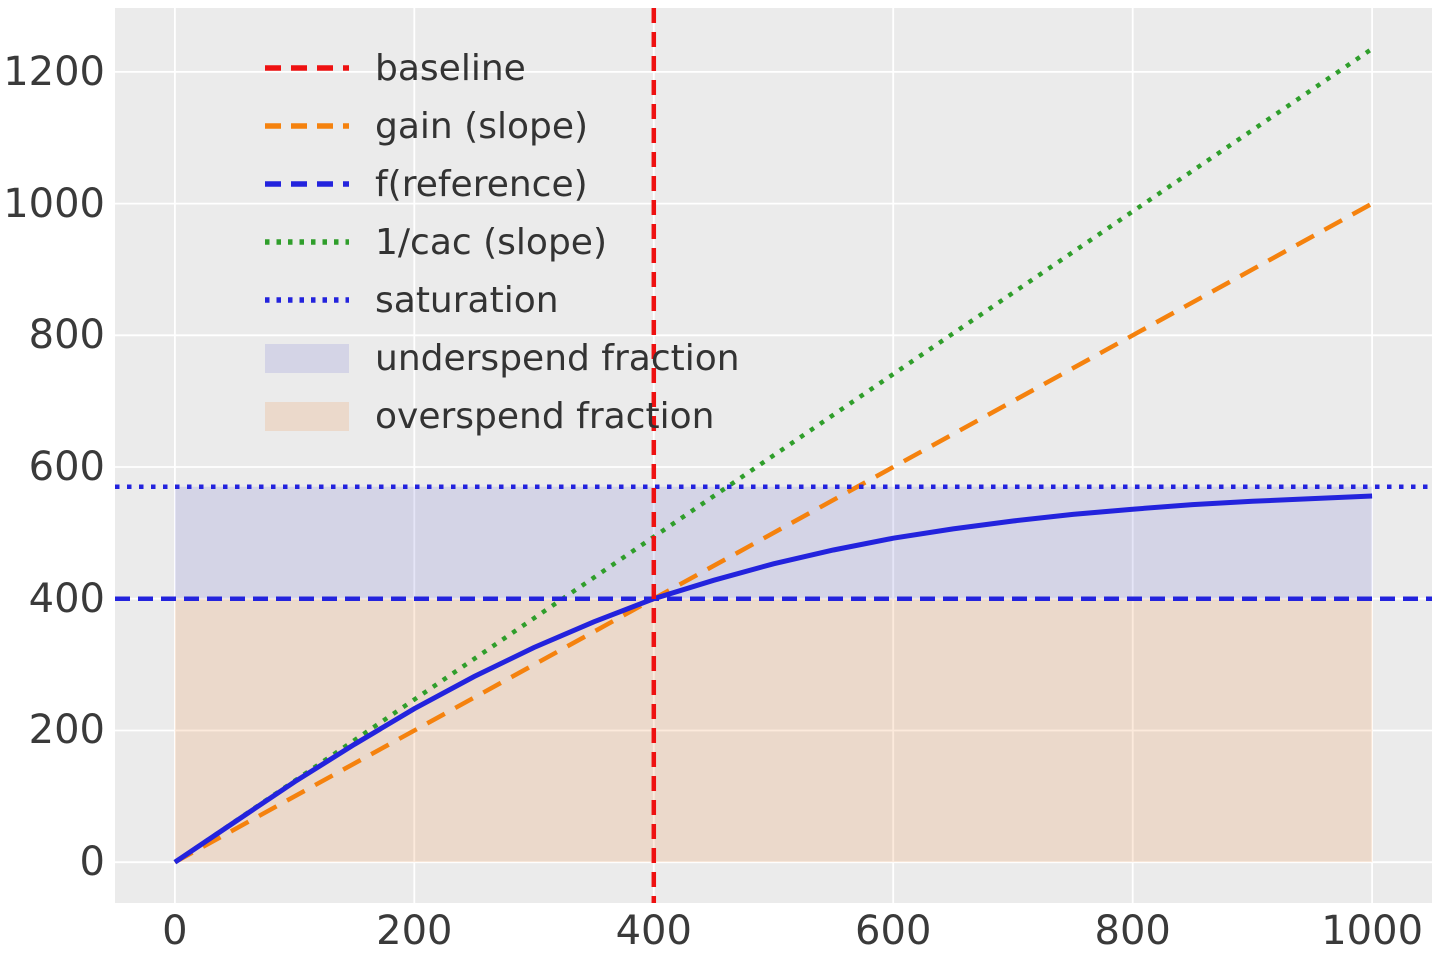 This screenshot has height=960, width=1440. I want to click on legend-row-f-reference: f(reference), so click(502, 184).